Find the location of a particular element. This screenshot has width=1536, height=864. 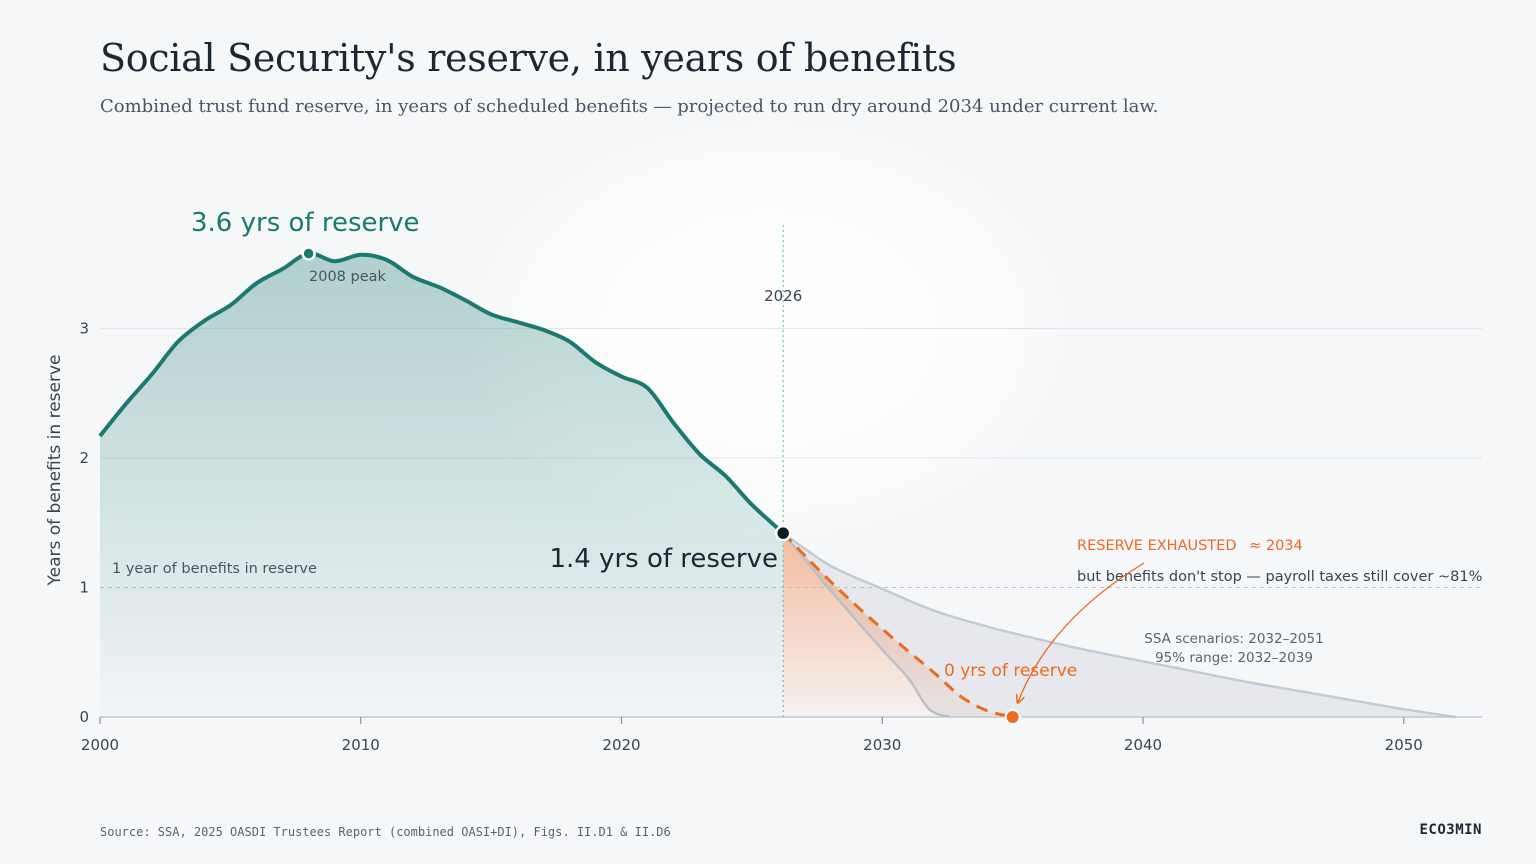

exhausted-heading: RESERVE EXHAUSTED ≈ 2034 is located at coordinates (1190, 546).